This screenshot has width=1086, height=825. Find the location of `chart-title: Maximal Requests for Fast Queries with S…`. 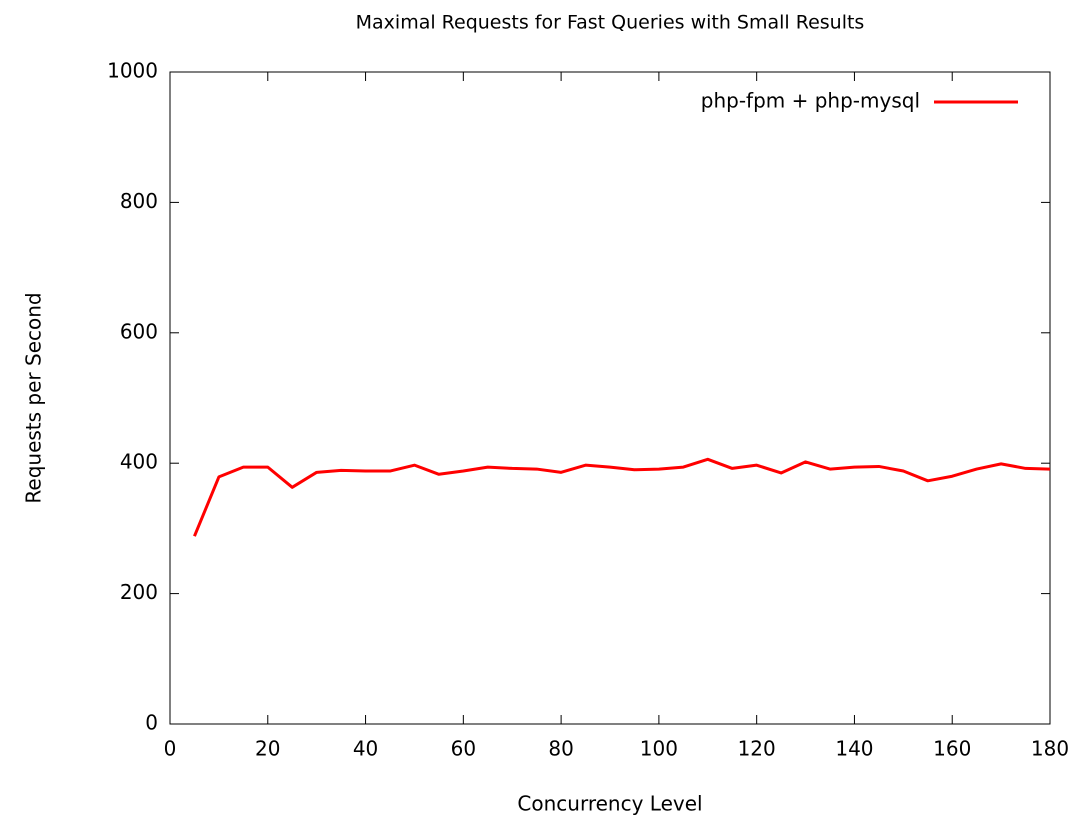

chart-title: Maximal Requests for Fast Queries with S… is located at coordinates (610, 23).